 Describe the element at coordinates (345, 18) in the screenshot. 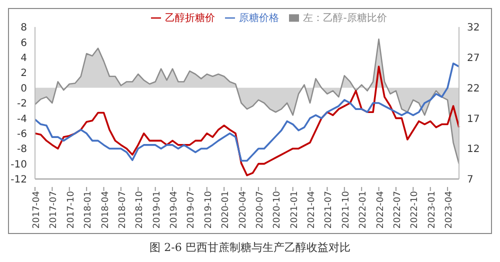

I see `legend-label: 左：乙醇-原糖比价` at that location.